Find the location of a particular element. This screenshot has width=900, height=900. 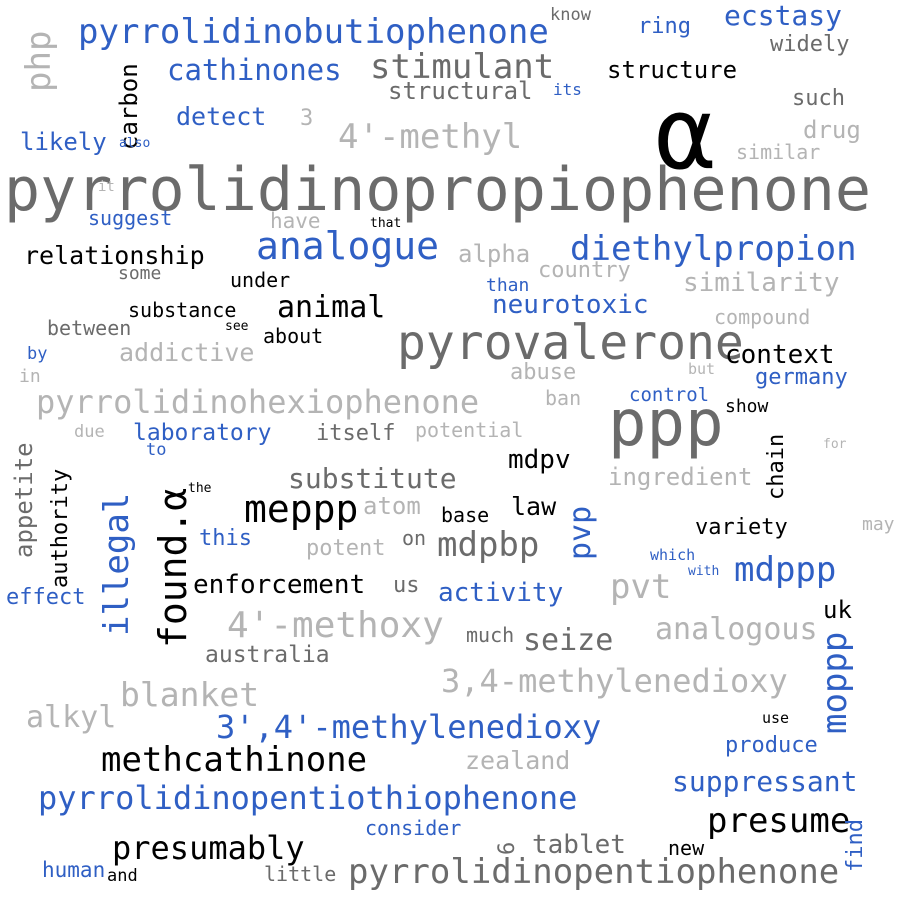

word: find is located at coordinates (855, 845).